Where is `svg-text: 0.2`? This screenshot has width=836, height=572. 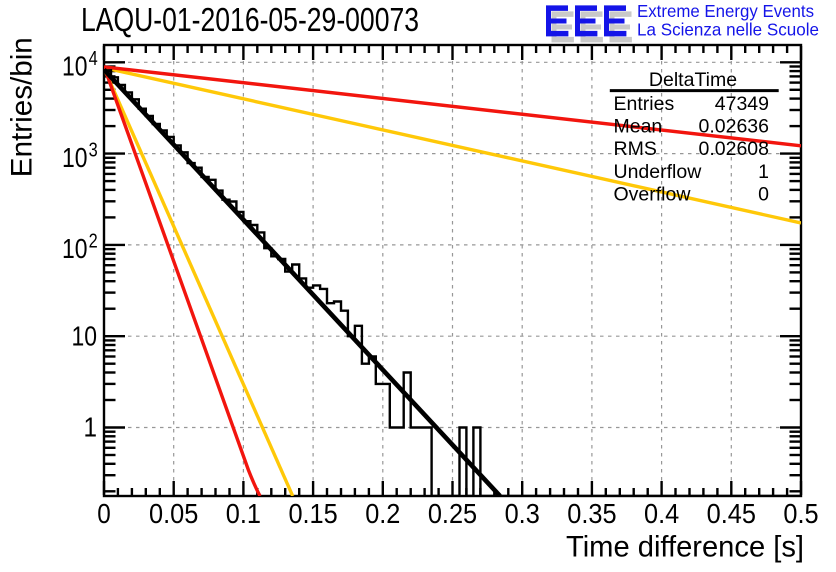
svg-text: 0.2 is located at coordinates (382, 513).